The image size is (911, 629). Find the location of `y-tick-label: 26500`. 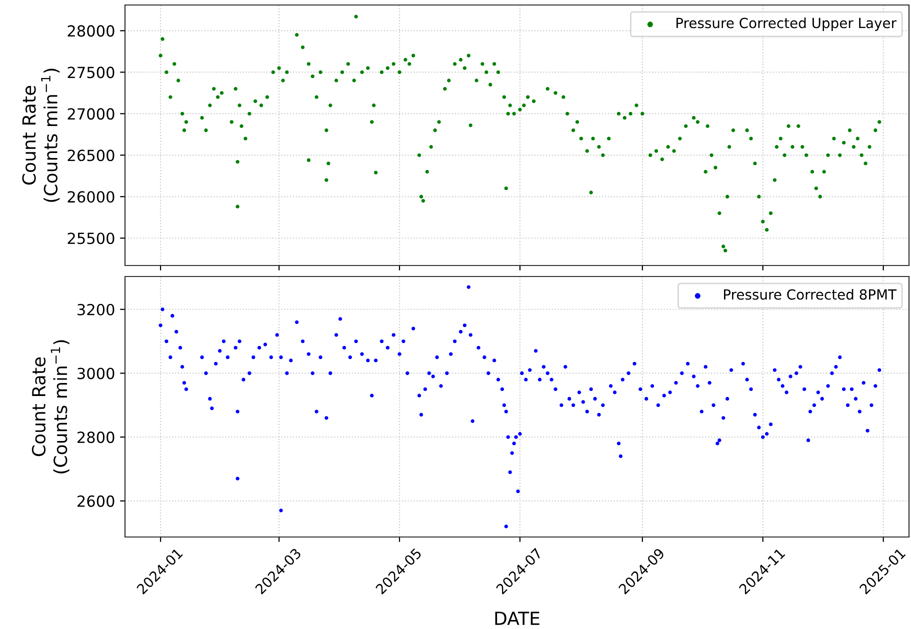

y-tick-label: 26500 is located at coordinates (91, 156).